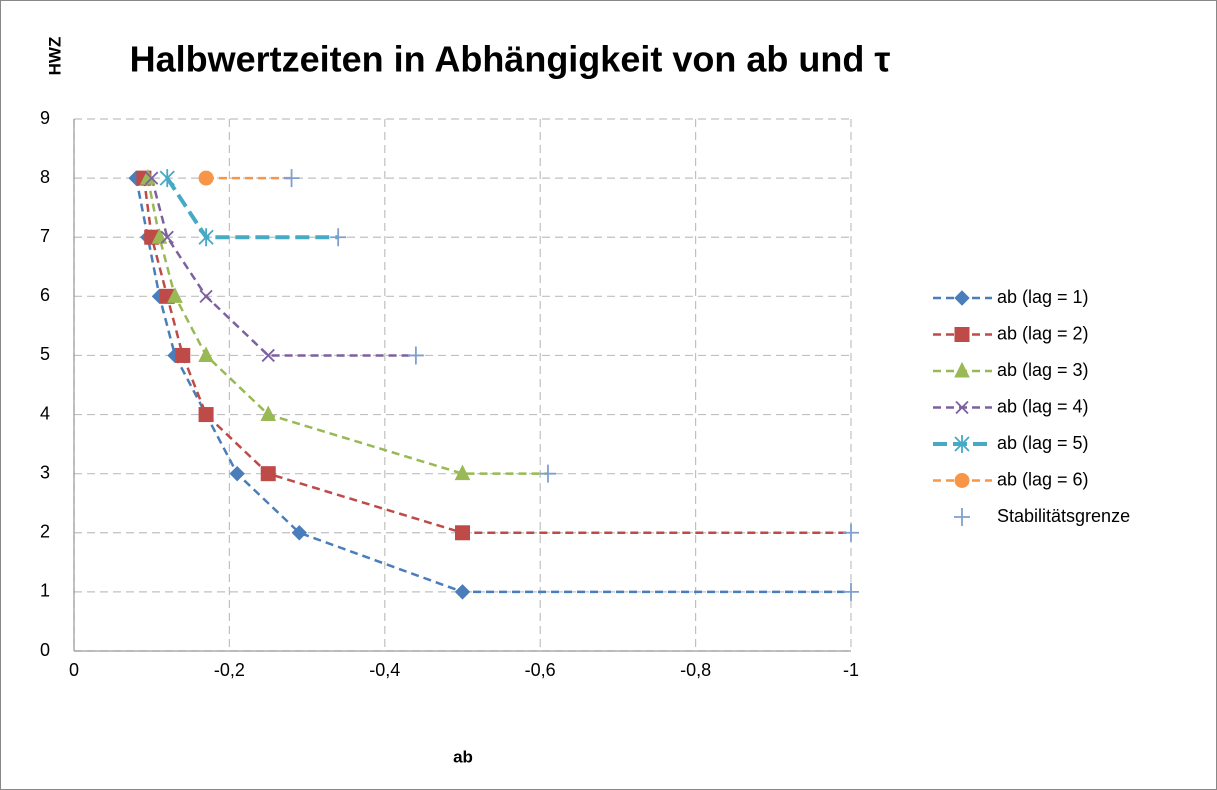  What do you see at coordinates (1043, 297) in the screenshot?
I see `legend-label: ab (lag = 1)` at bounding box center [1043, 297].